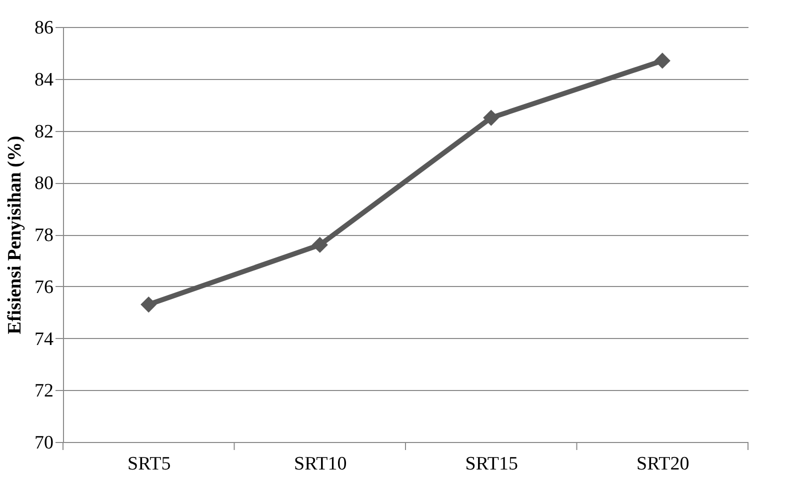 This screenshot has width=795, height=477. Describe the element at coordinates (663, 464) in the screenshot. I see `x-tick-label: SRT20` at that location.